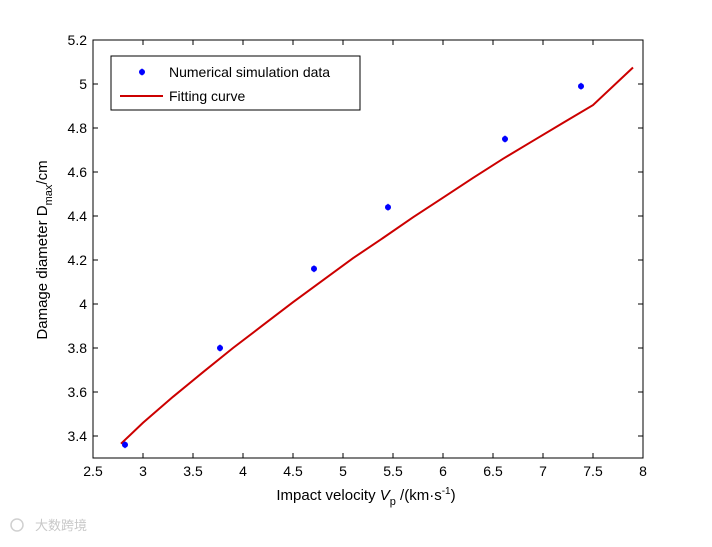 The image size is (712, 547). I want to click on y-tick-label: 4.6, so click(78, 172).